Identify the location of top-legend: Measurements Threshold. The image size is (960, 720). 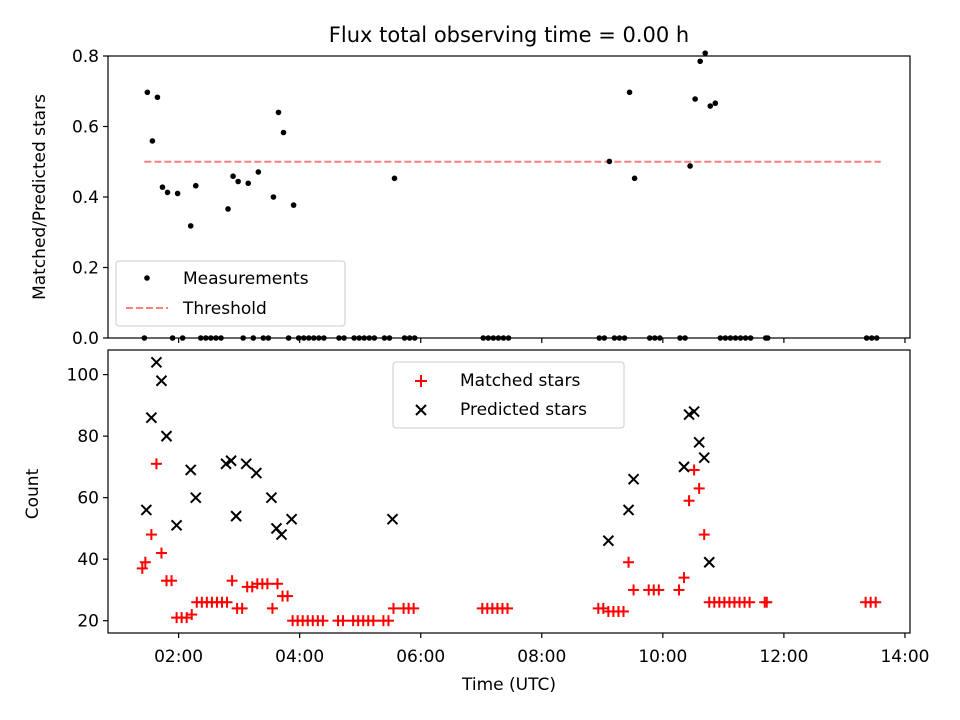
(230, 293).